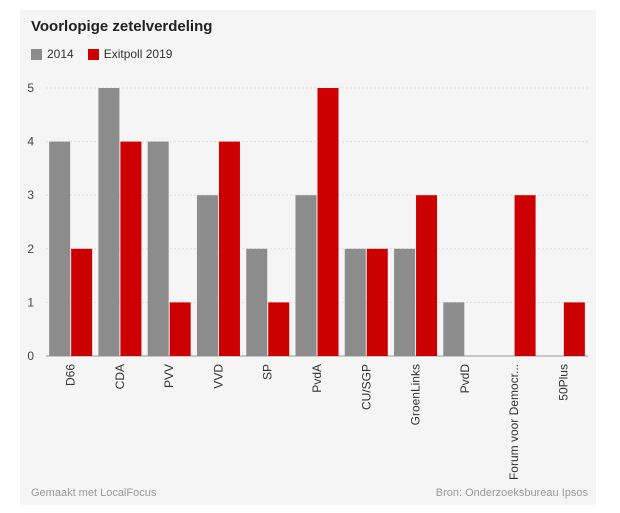 The width and height of the screenshot is (620, 513). I want to click on bar-2014-pvv, so click(158, 248).